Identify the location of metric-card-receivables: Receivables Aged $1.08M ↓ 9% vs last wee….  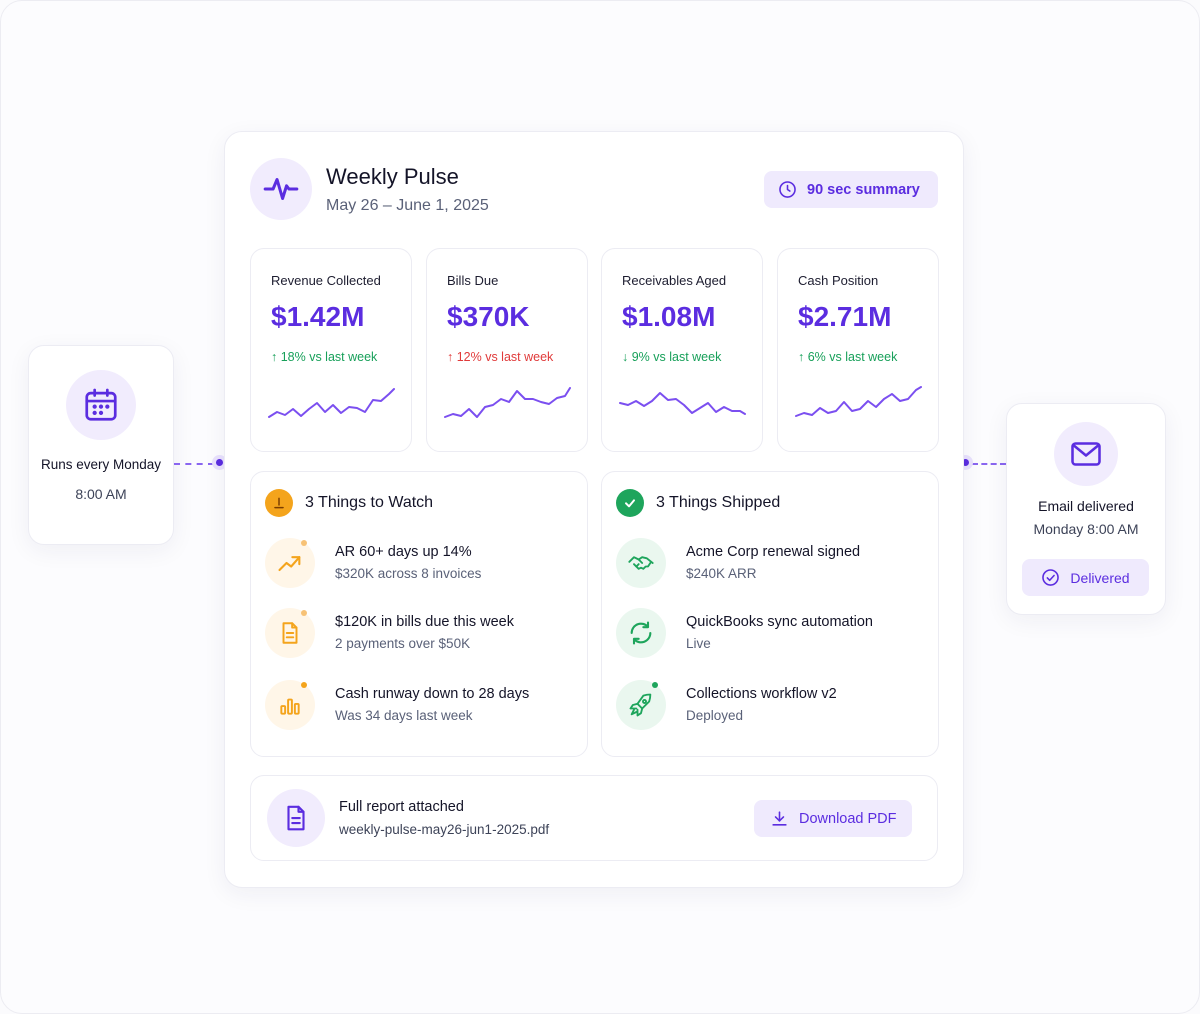
(682, 350).